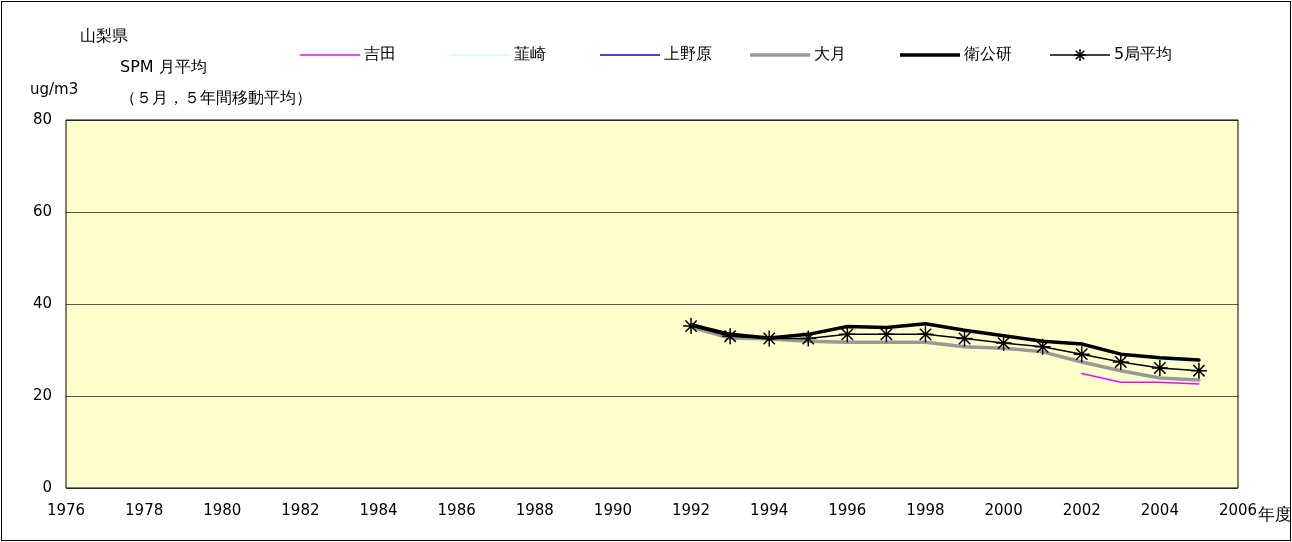  I want to click on x-tick-label: 2004, so click(1159, 509).